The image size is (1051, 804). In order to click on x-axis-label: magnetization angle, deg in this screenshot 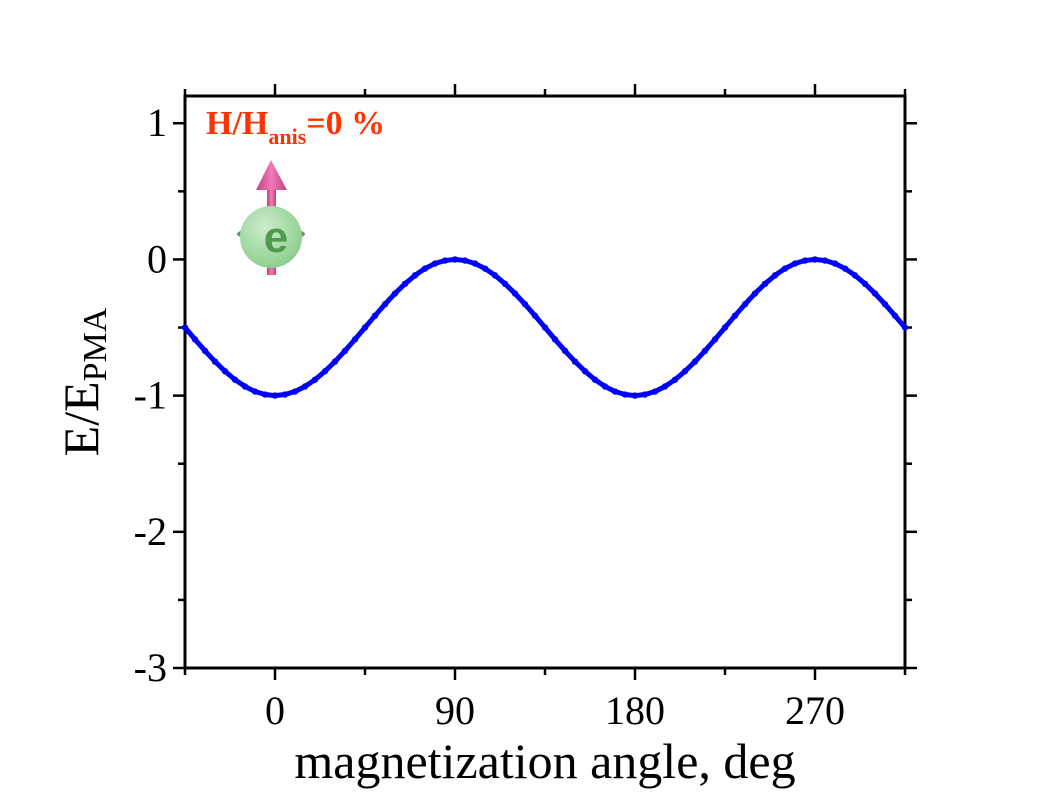, I will do `click(544, 761)`.